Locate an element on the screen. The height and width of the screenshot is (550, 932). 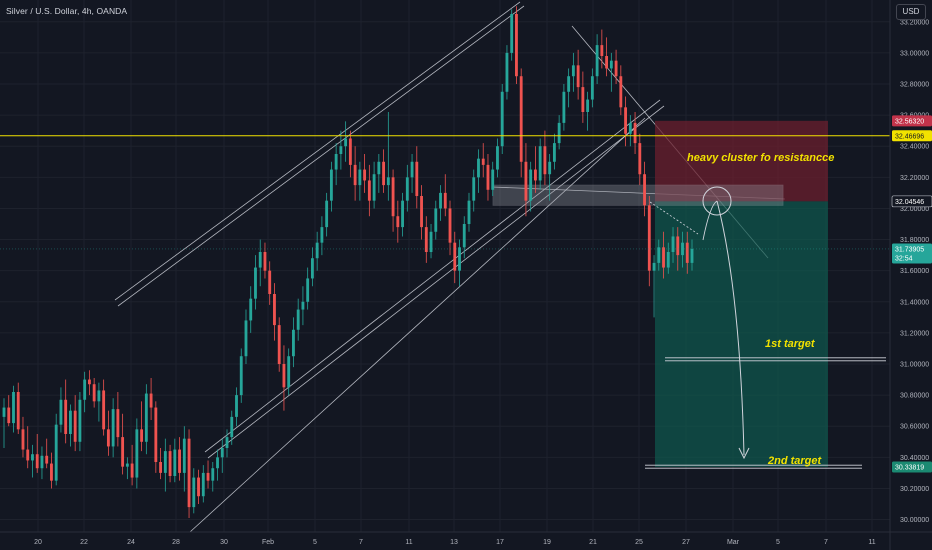
price-tag-label: 32.04546 is located at coordinates (909, 202).